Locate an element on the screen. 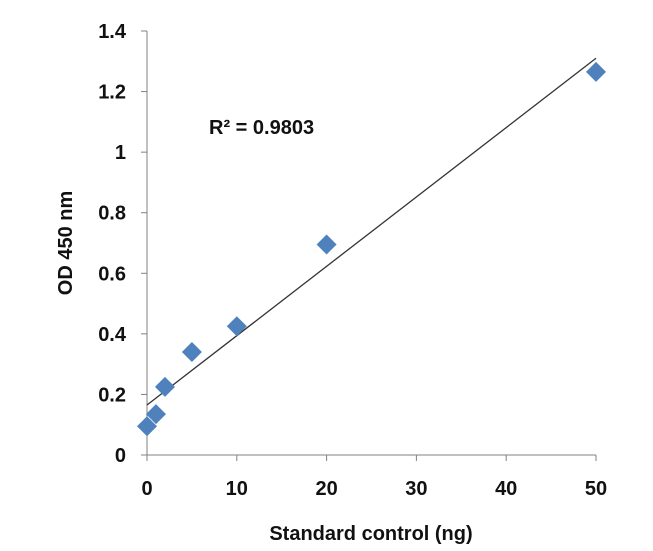 The image size is (653, 551). x-tick-label: 0 is located at coordinates (146, 489).